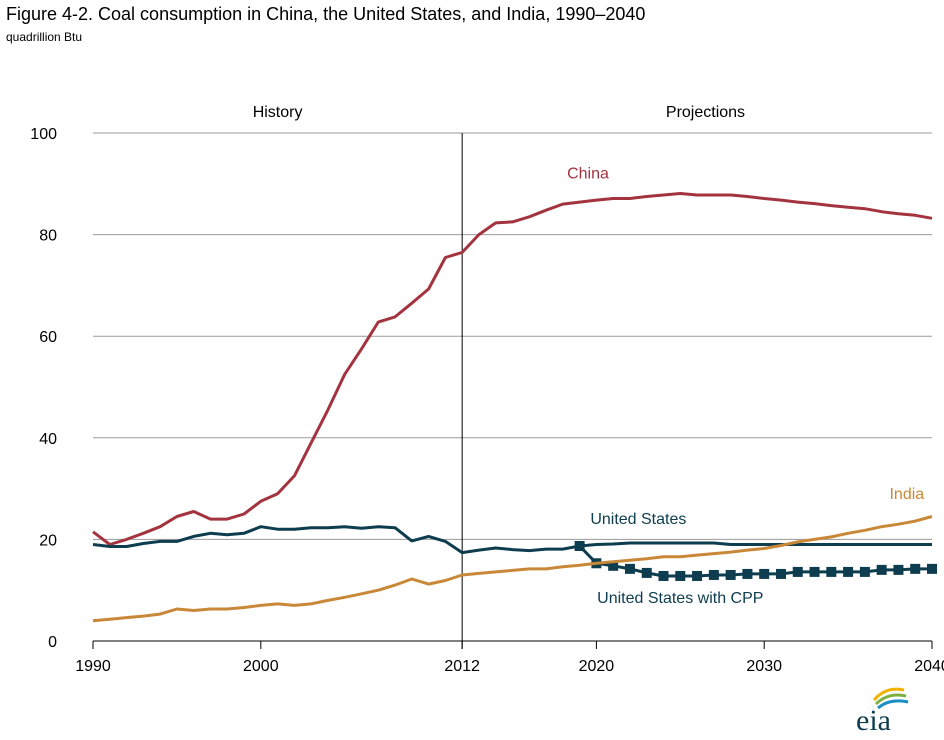 The width and height of the screenshot is (944, 740). I want to click on eia-logo: eia, so click(882, 710).